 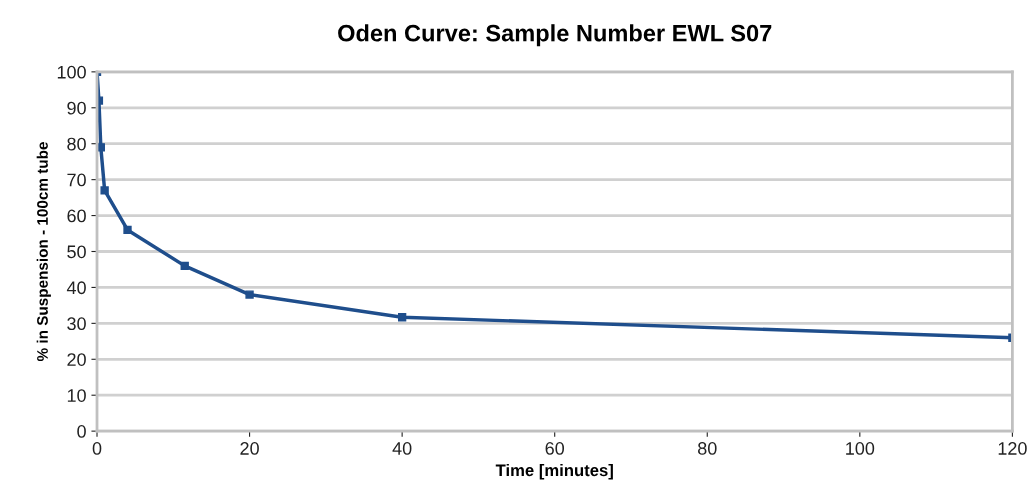 I want to click on y-tick-label: 60, so click(x=76, y=216).